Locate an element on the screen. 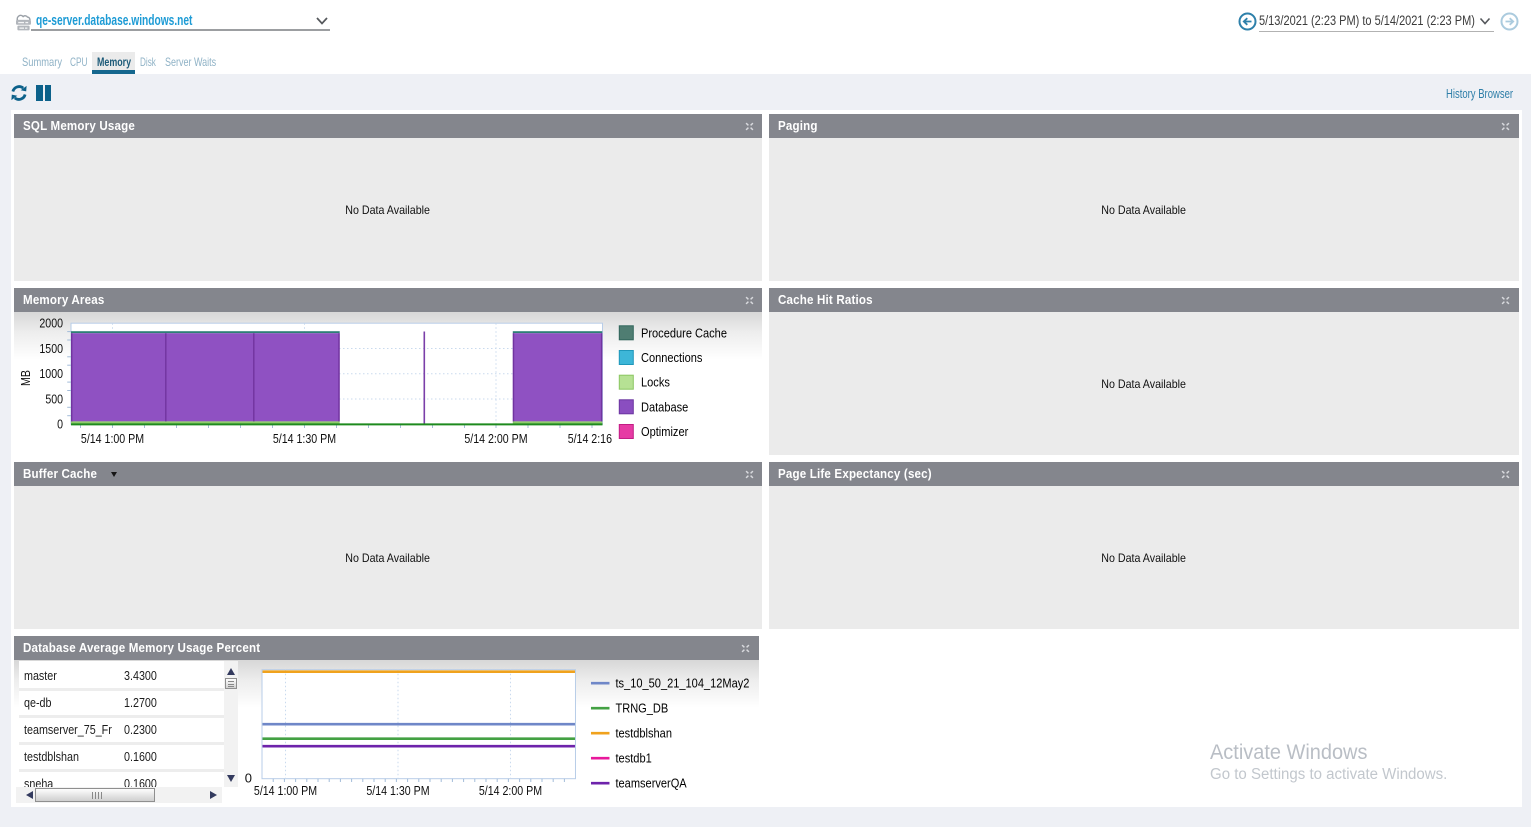 The image size is (1531, 827). svg-text: Database is located at coordinates (664, 407).